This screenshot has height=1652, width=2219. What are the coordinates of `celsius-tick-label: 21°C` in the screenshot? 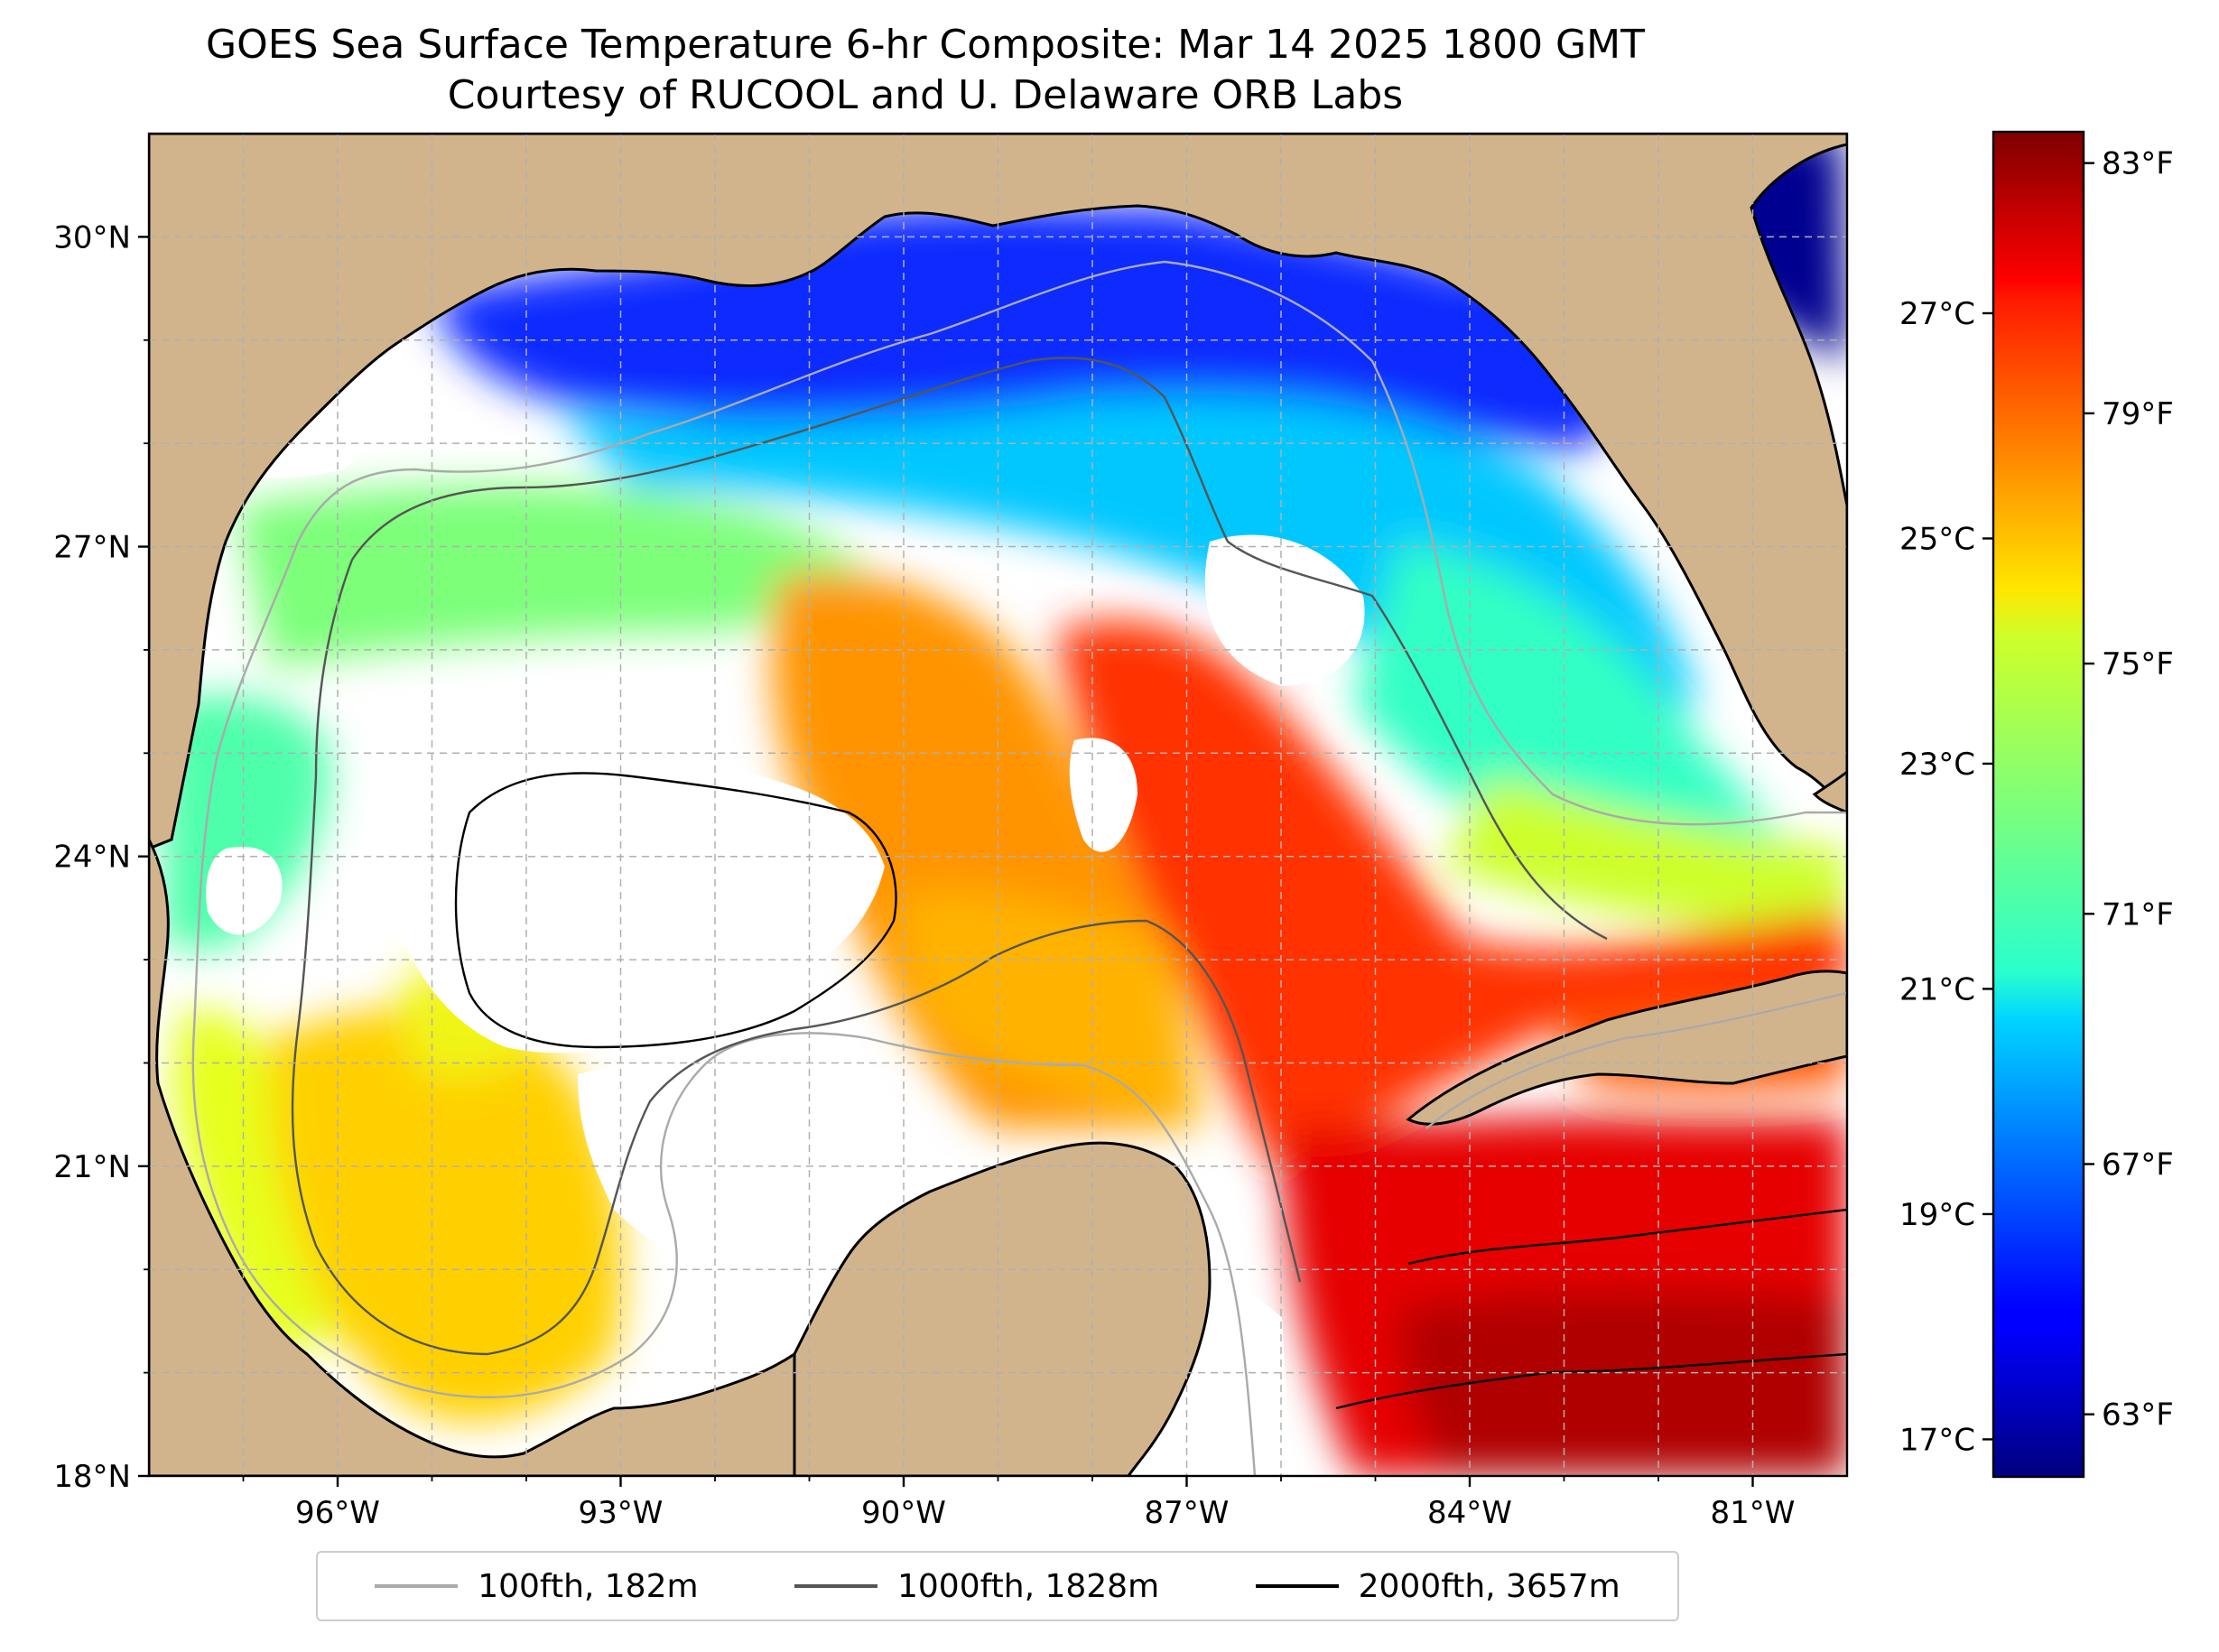 It's located at (1937, 989).